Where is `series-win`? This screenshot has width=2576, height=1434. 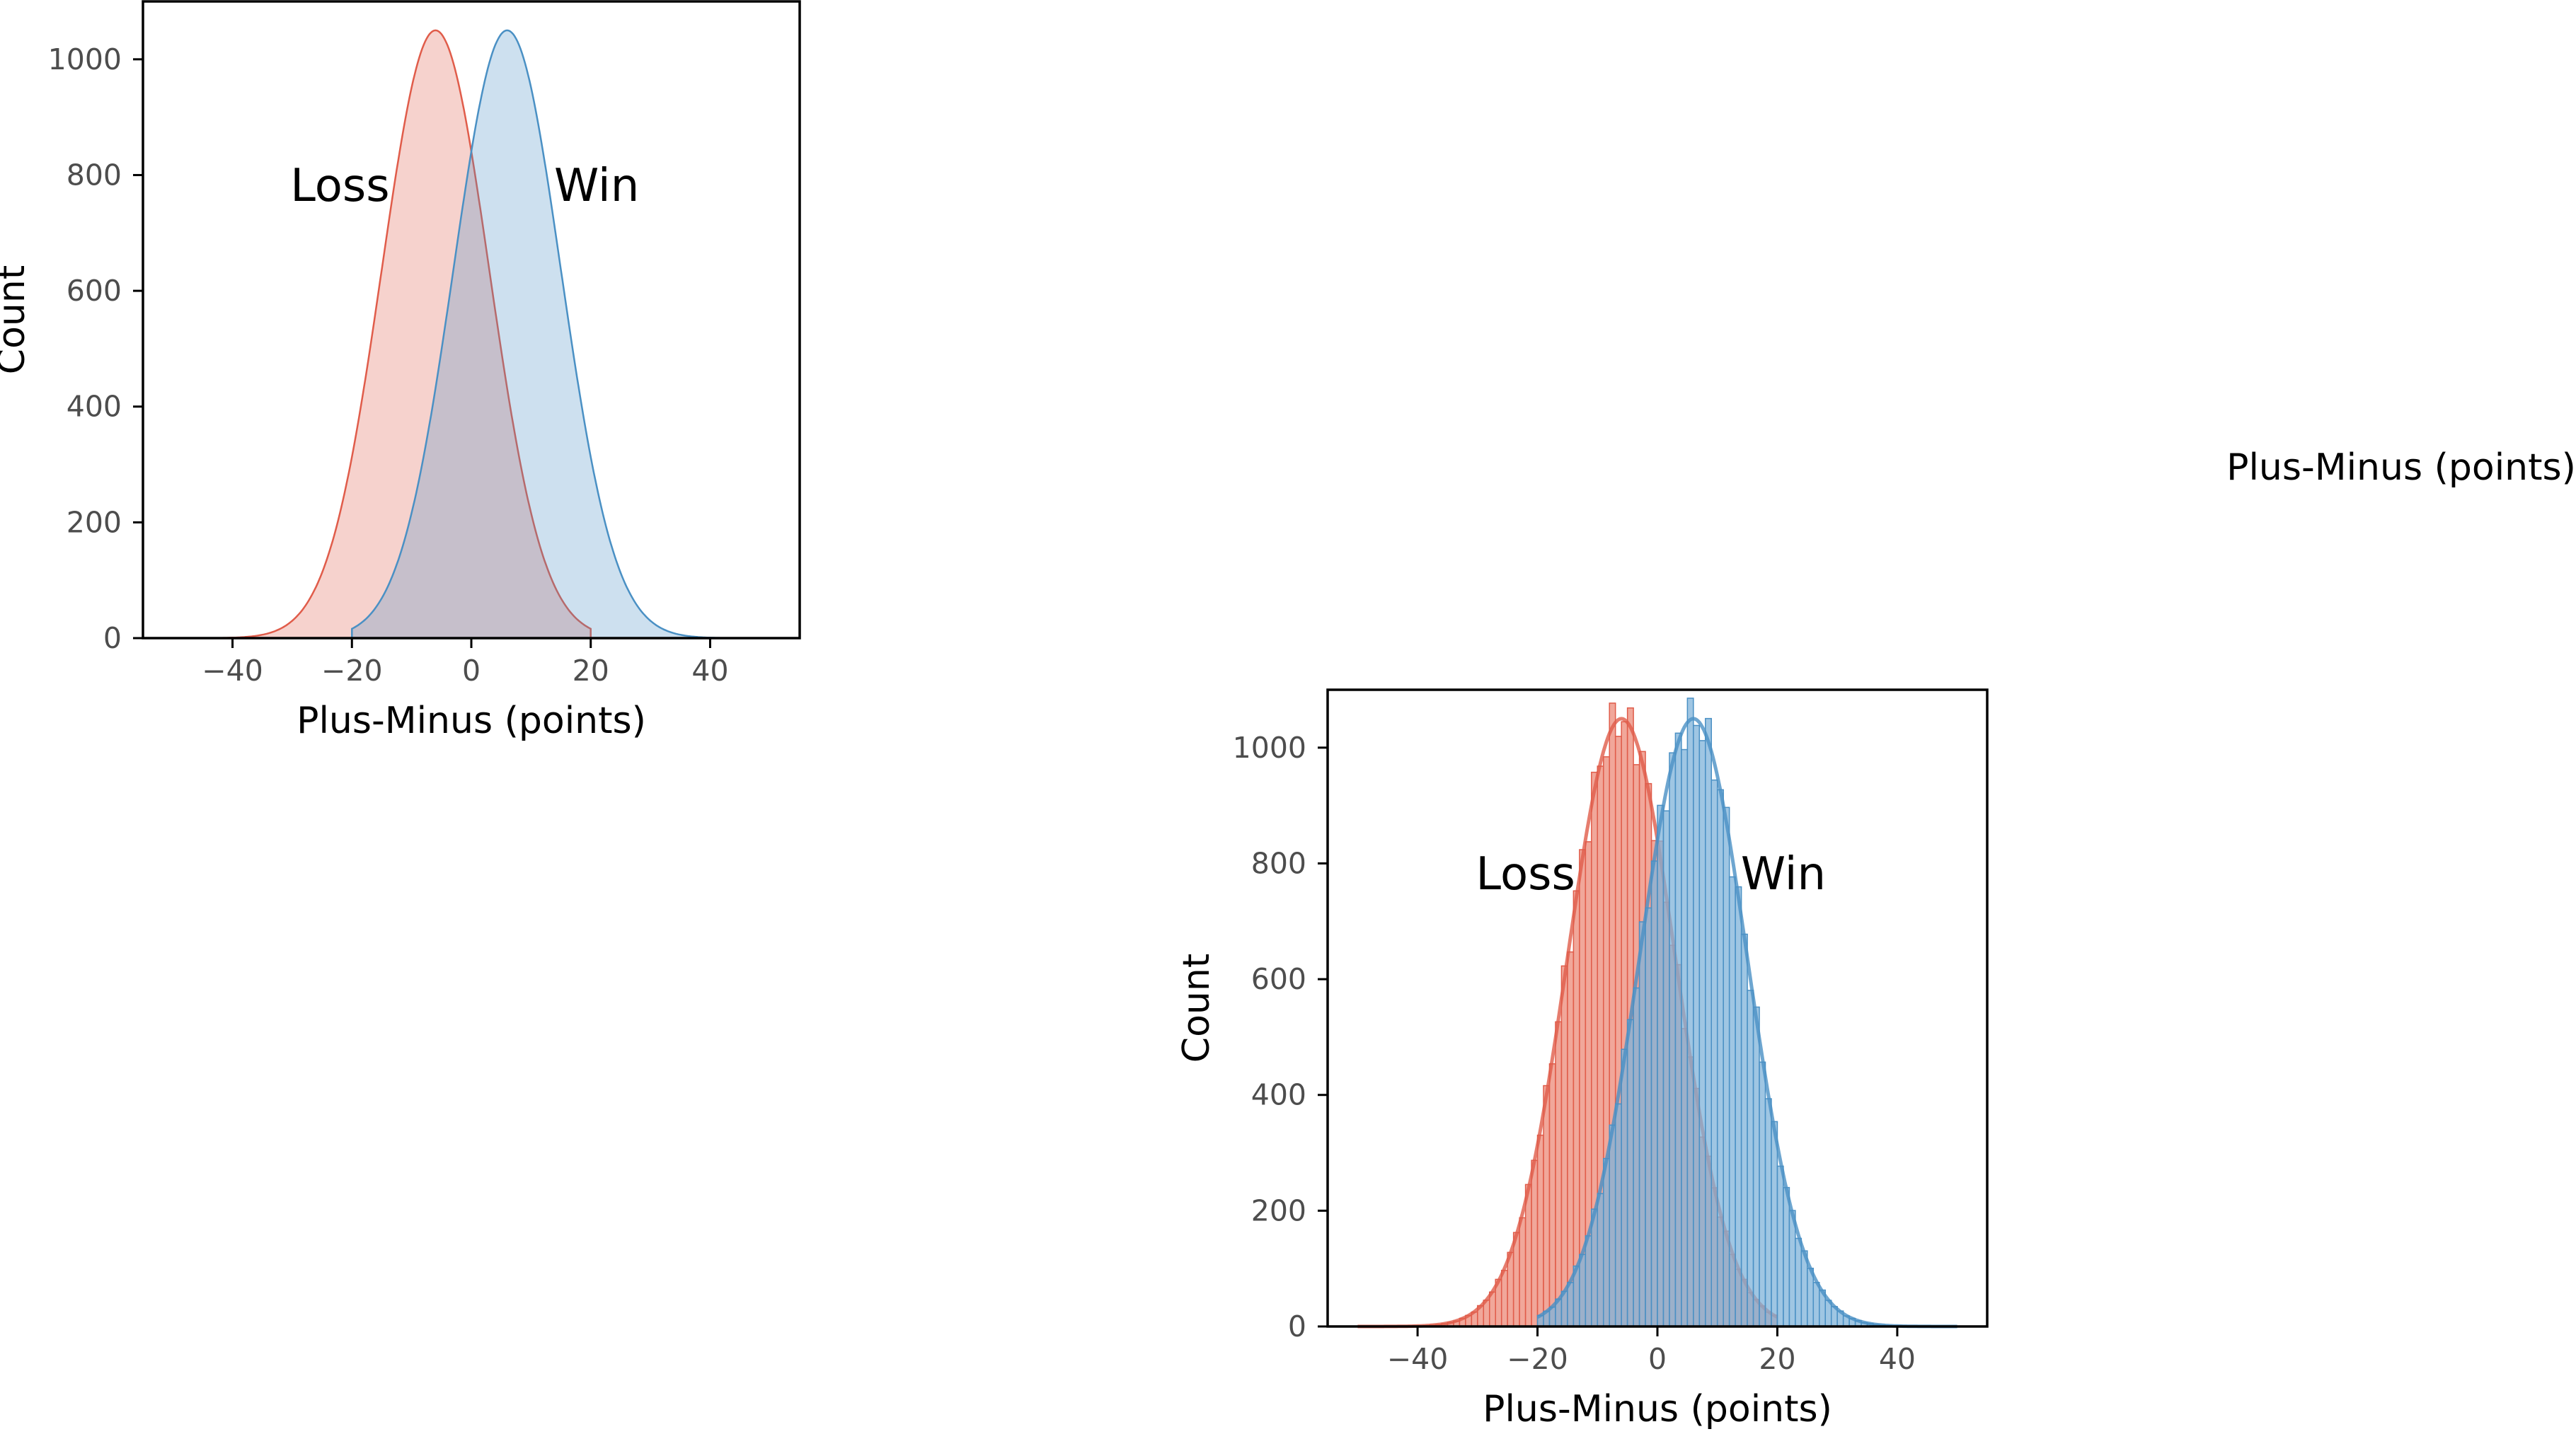 series-win is located at coordinates (1747, 1013).